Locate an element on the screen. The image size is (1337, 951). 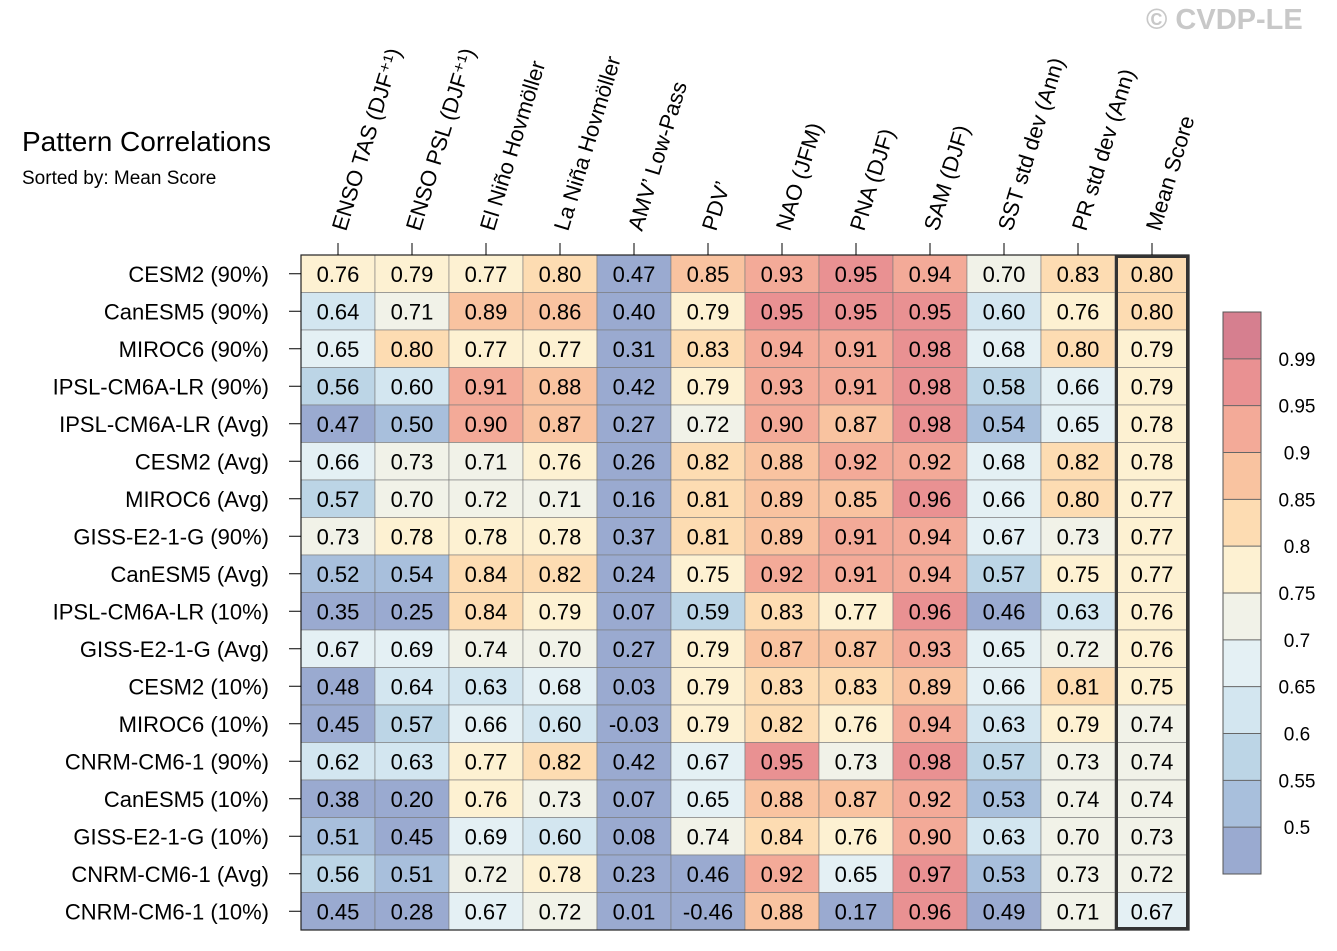
column-label: La Niña Hovmöller is located at coordinates (587, 143).